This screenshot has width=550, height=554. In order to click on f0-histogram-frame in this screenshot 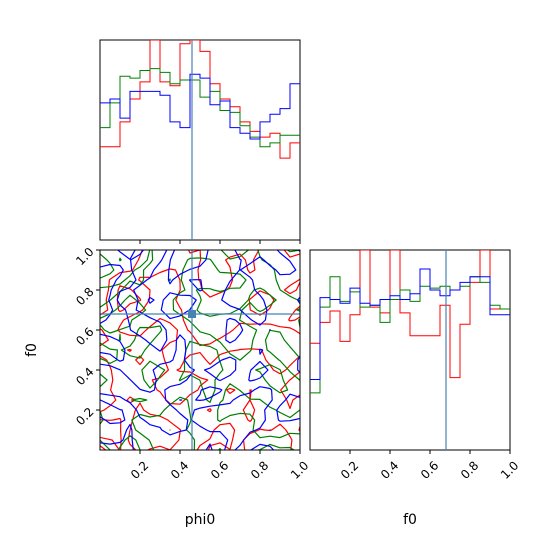, I will do `click(410, 350)`.